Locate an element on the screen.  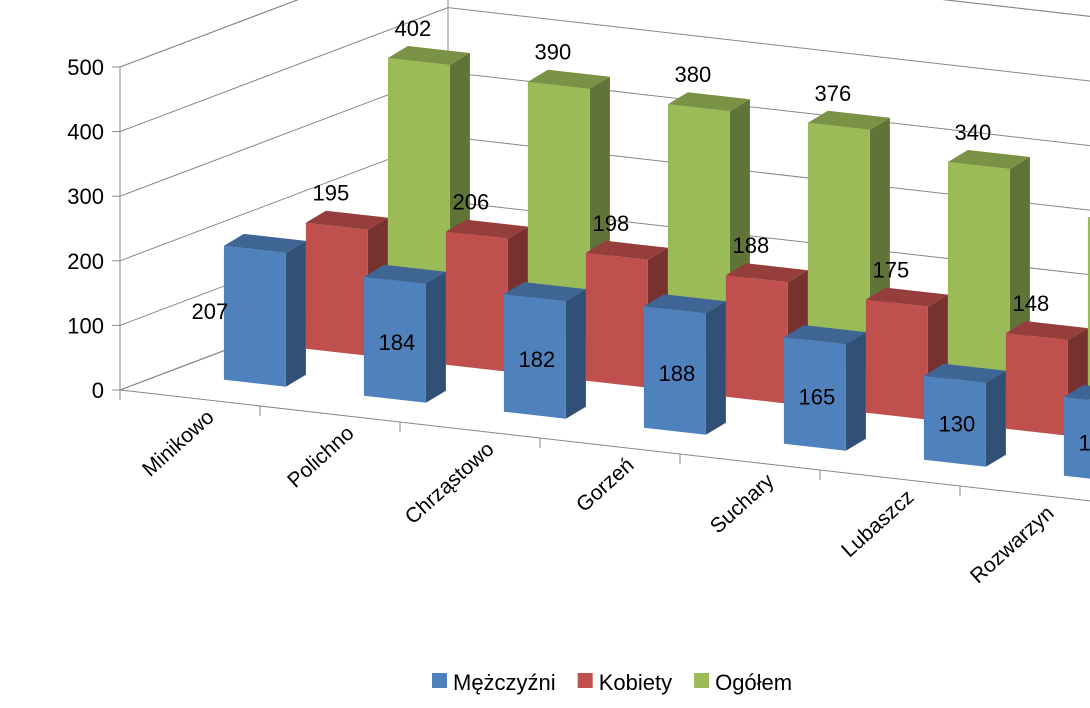
x-tick-label: Rozwarzyn is located at coordinates (1012, 545).